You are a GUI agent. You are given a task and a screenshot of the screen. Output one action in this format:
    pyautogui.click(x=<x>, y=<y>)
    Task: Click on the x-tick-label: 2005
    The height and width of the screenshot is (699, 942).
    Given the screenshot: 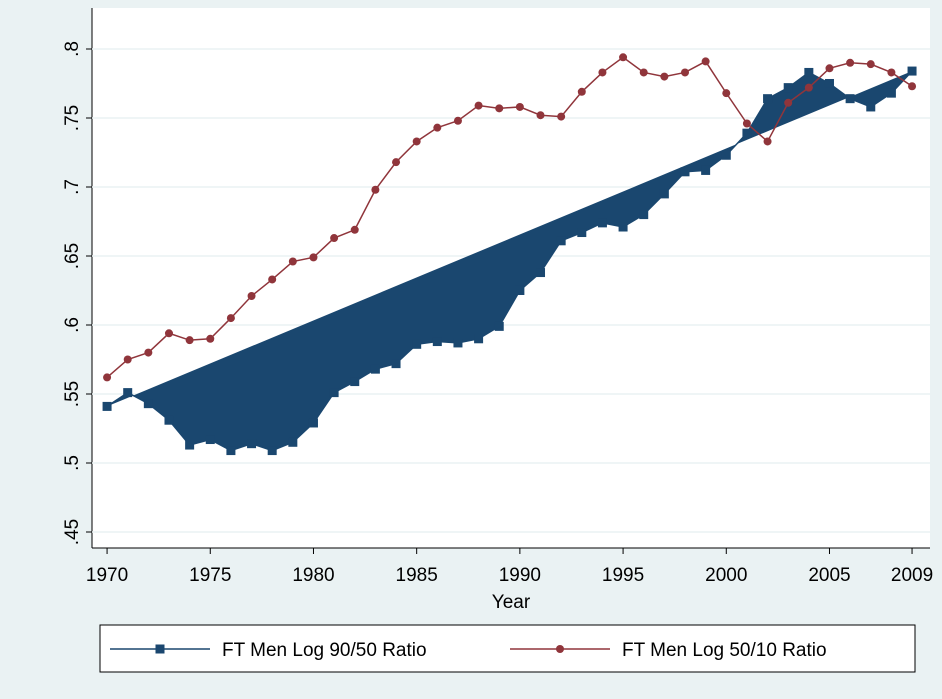 What is the action you would take?
    pyautogui.click(x=829, y=575)
    